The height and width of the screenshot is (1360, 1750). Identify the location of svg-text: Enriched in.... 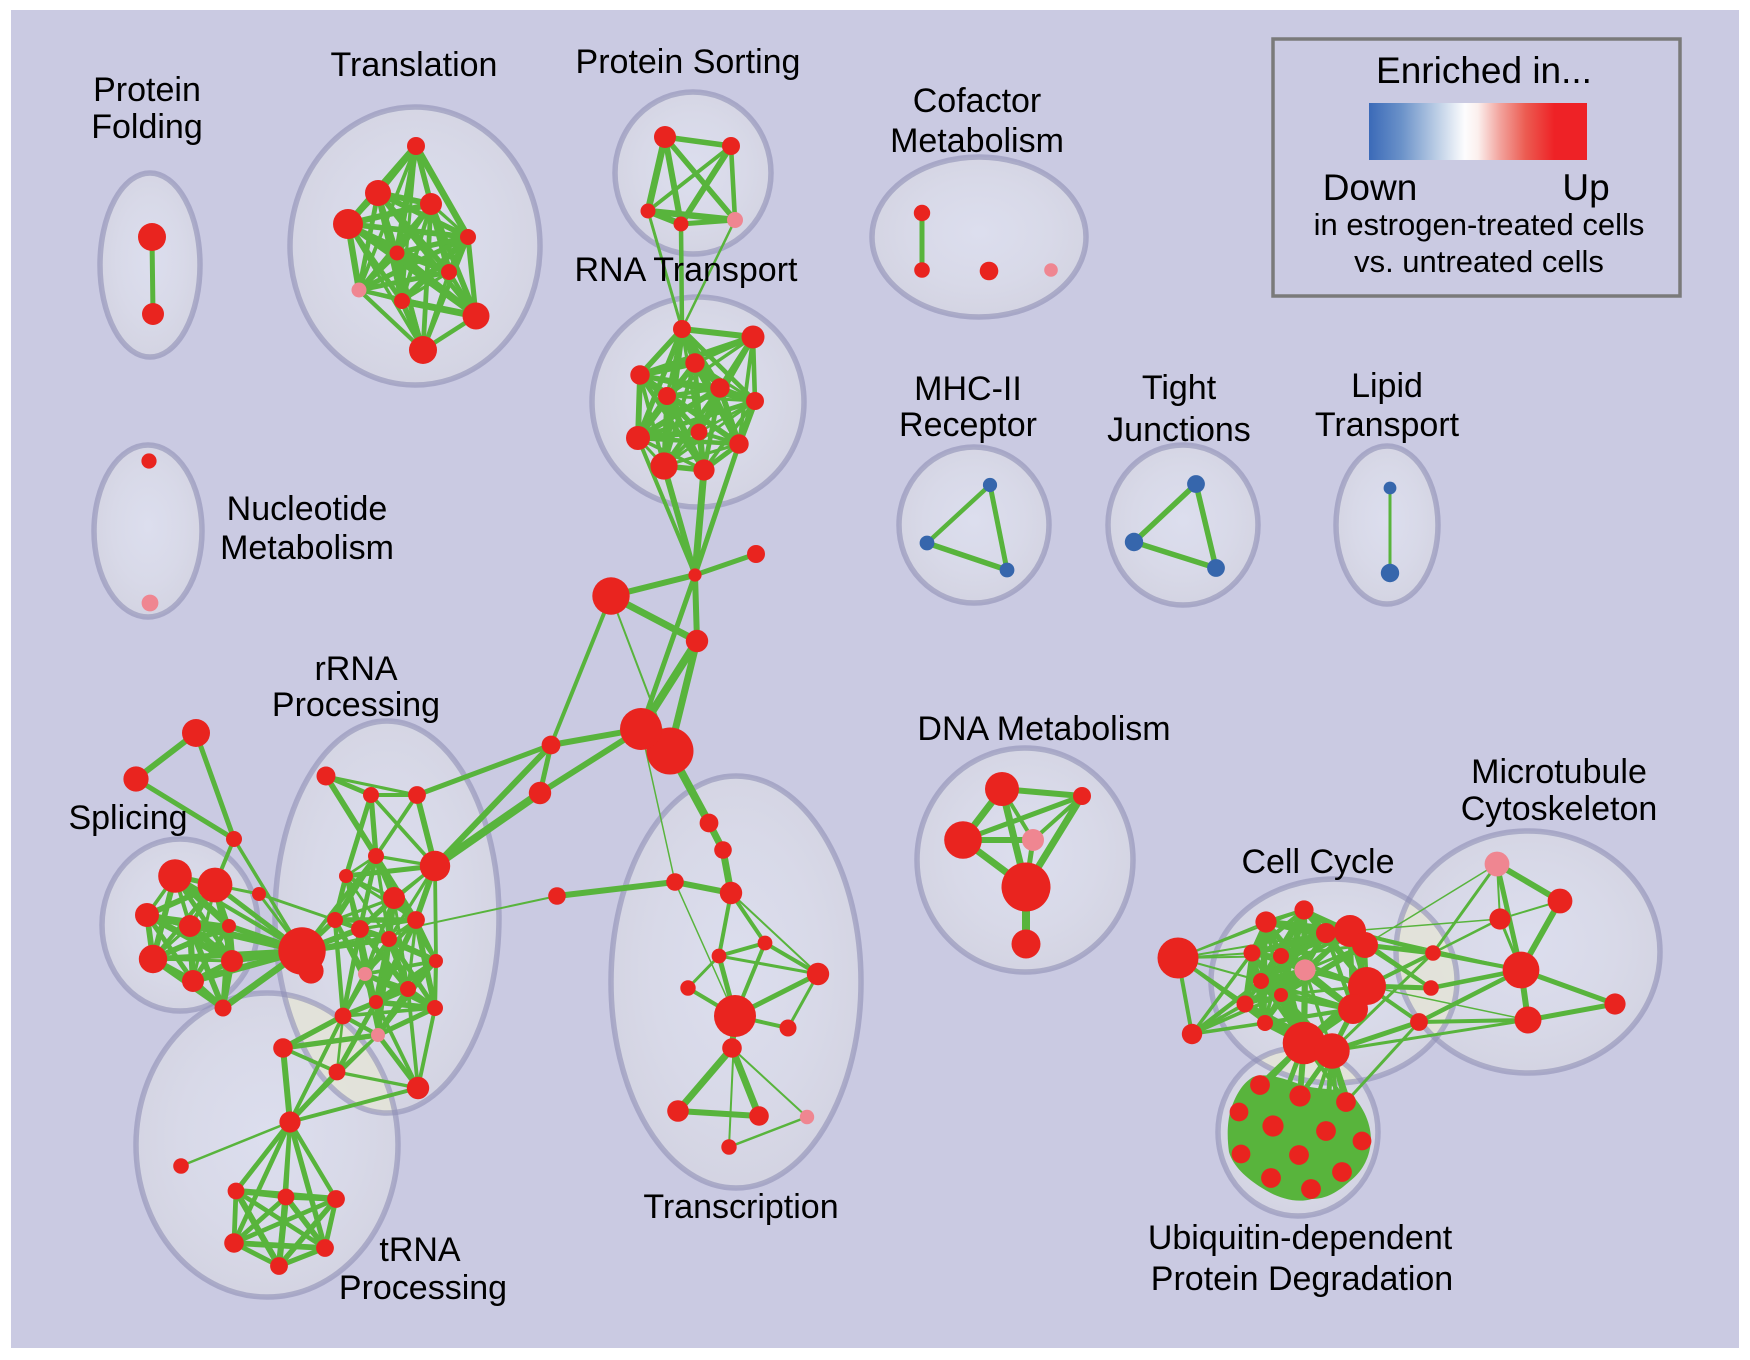
(1484, 70).